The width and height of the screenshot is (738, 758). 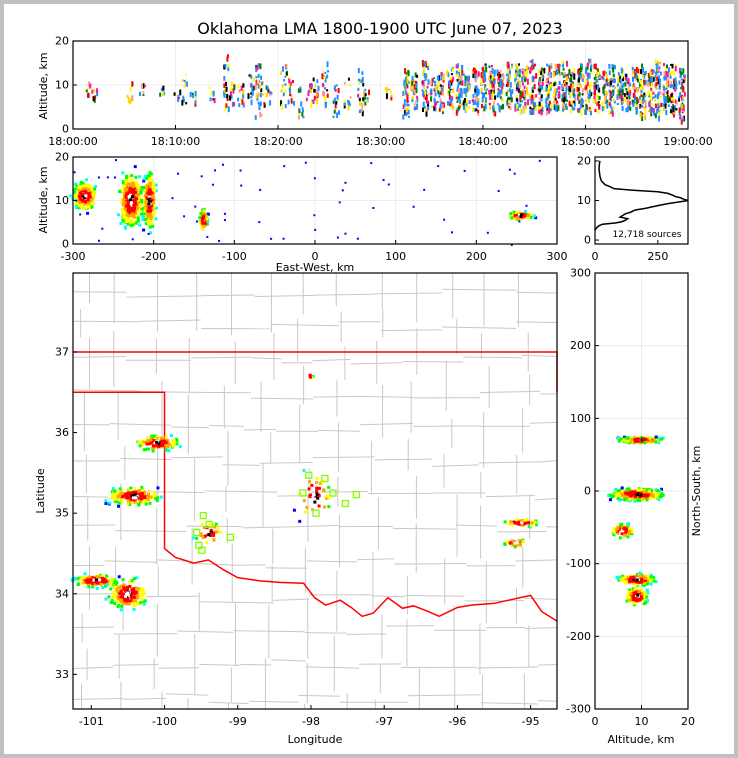 What do you see at coordinates (197, 532) in the screenshot?
I see `lma-station-marker` at bounding box center [197, 532].